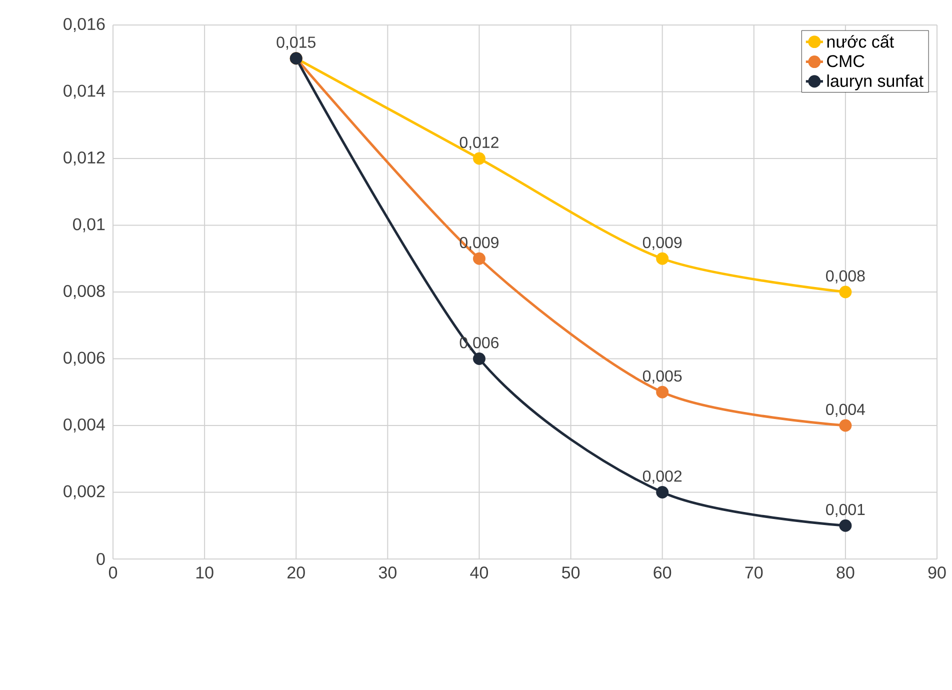 This screenshot has width=952, height=690. I want to click on y-tick-label: 0,008, so click(84, 292).